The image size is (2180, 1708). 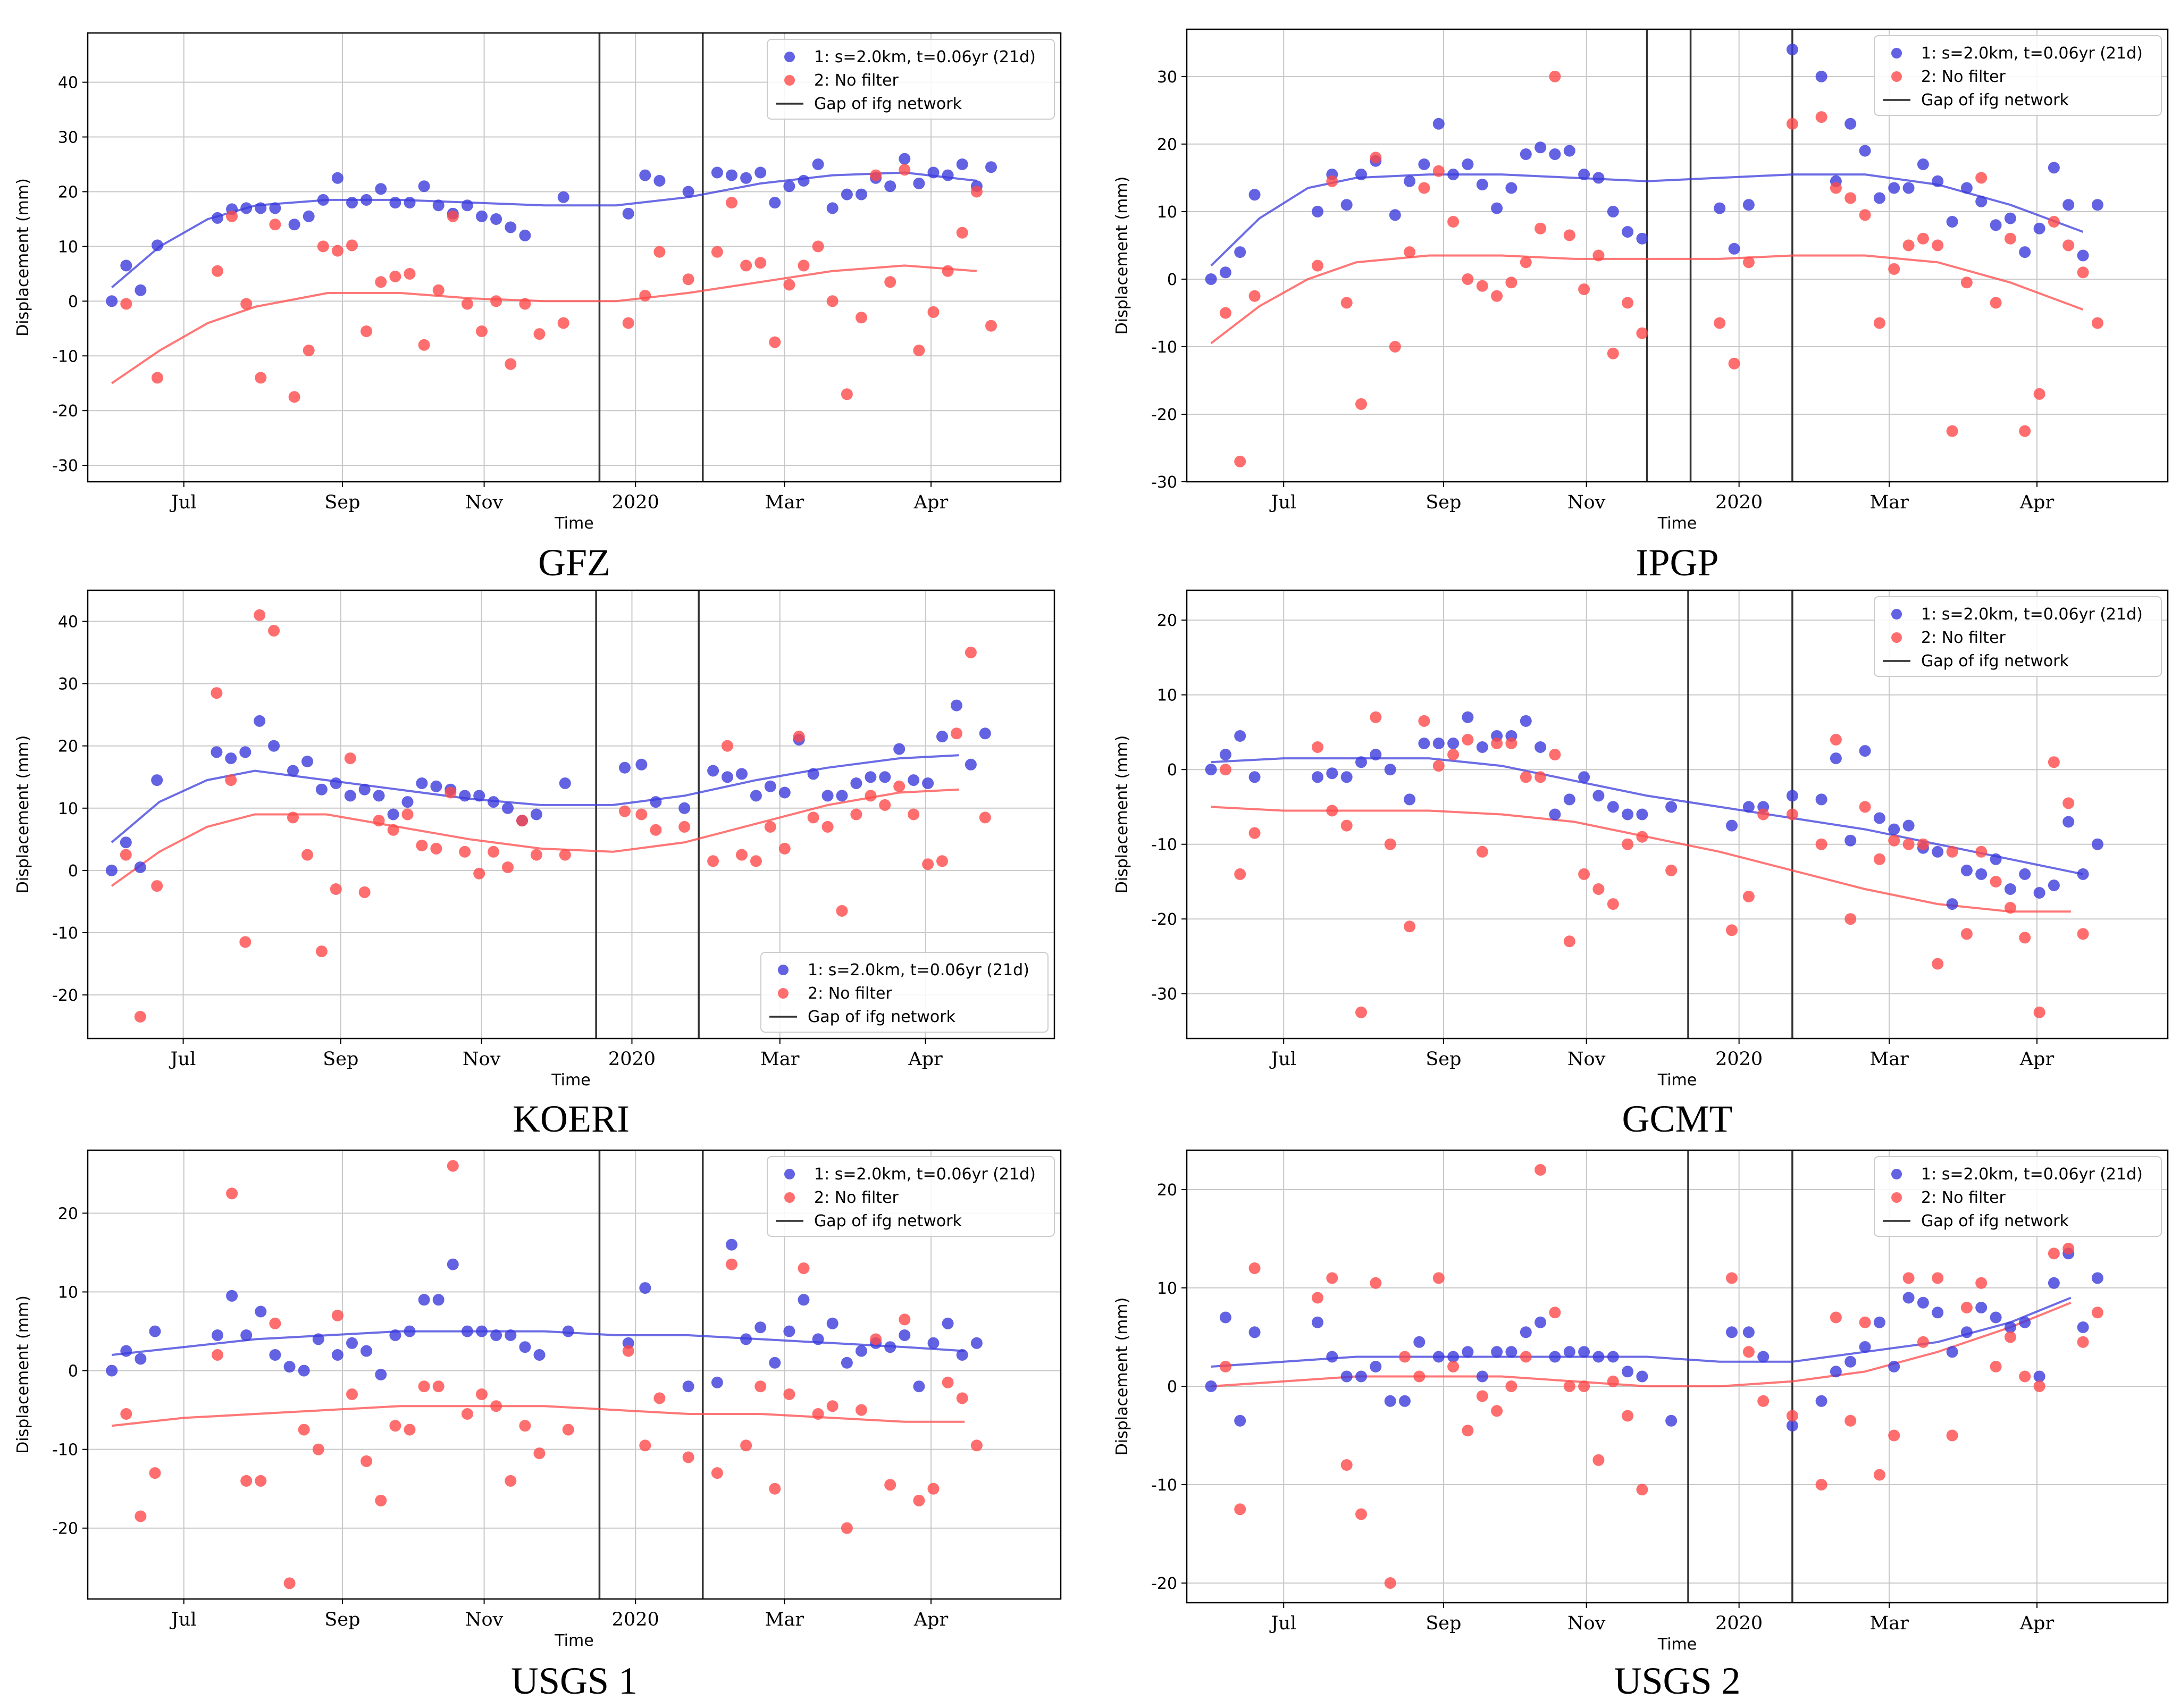 I want to click on x-tick-label: Apr, so click(x=2037, y=502).